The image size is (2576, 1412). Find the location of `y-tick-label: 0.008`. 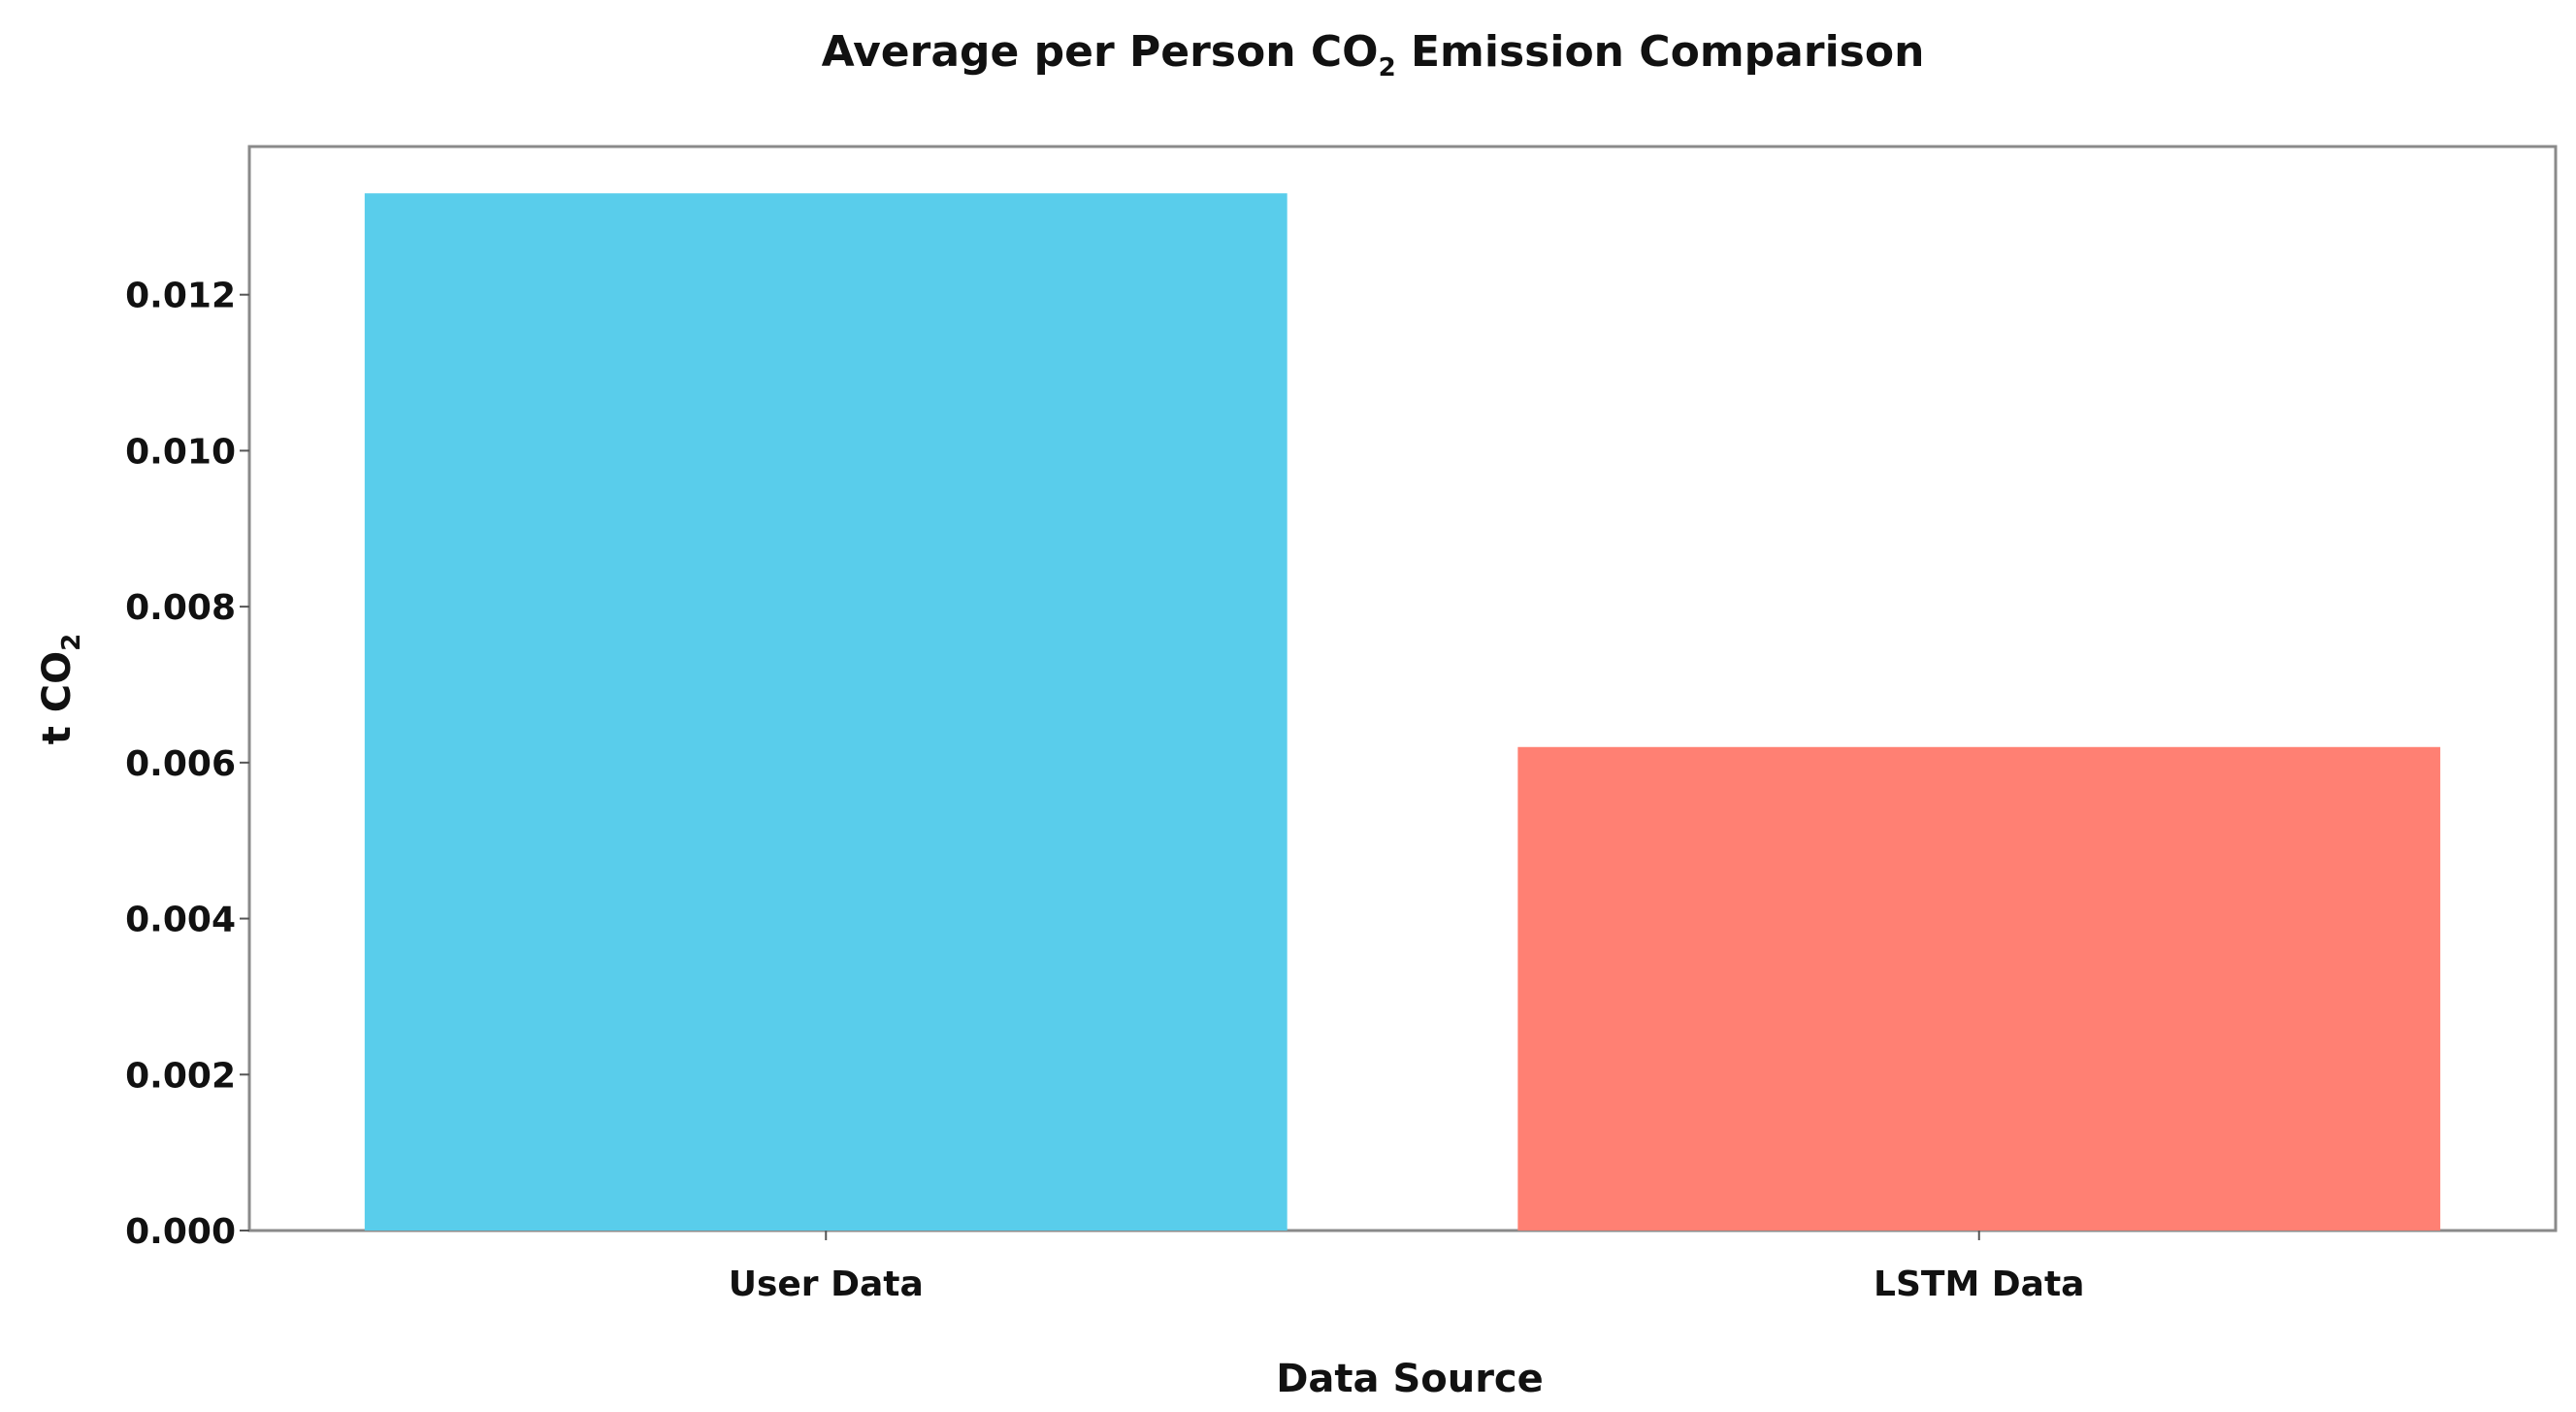

y-tick-label: 0.008 is located at coordinates (180, 608).